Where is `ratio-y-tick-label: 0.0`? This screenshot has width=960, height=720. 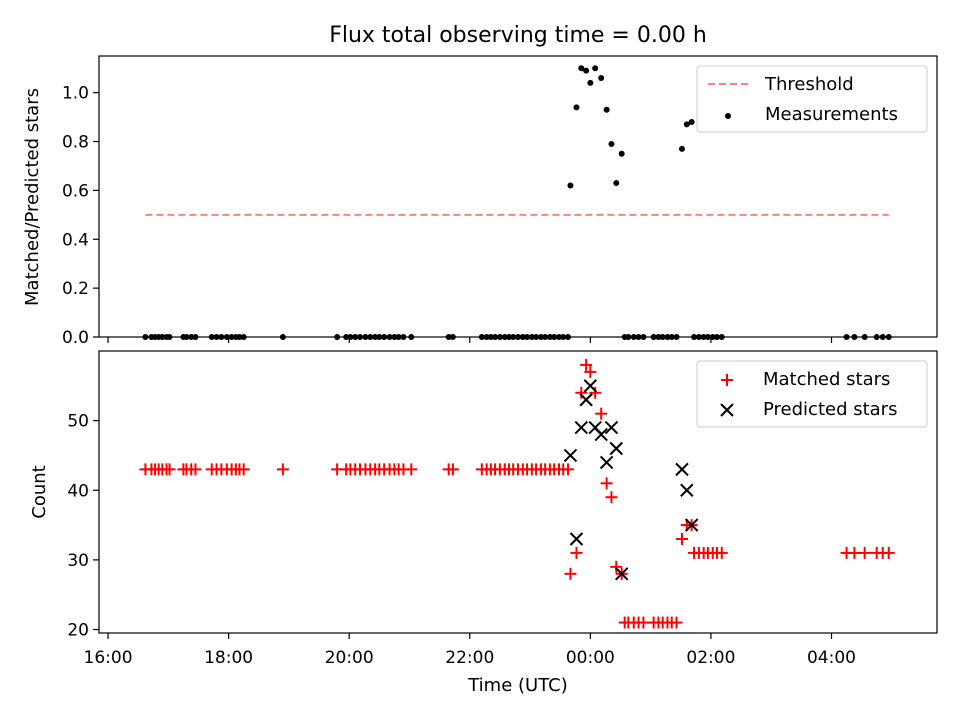 ratio-y-tick-label: 0.0 is located at coordinates (75, 338).